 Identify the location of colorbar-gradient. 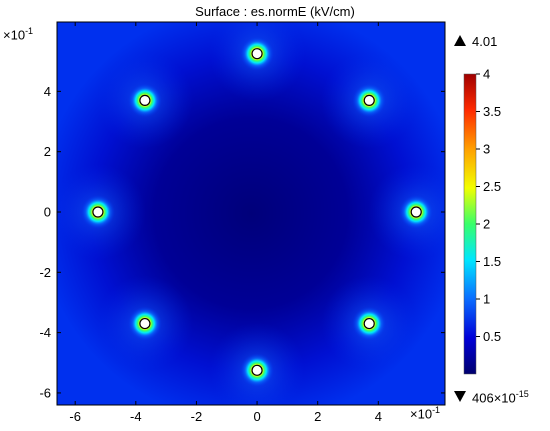
(470, 224).